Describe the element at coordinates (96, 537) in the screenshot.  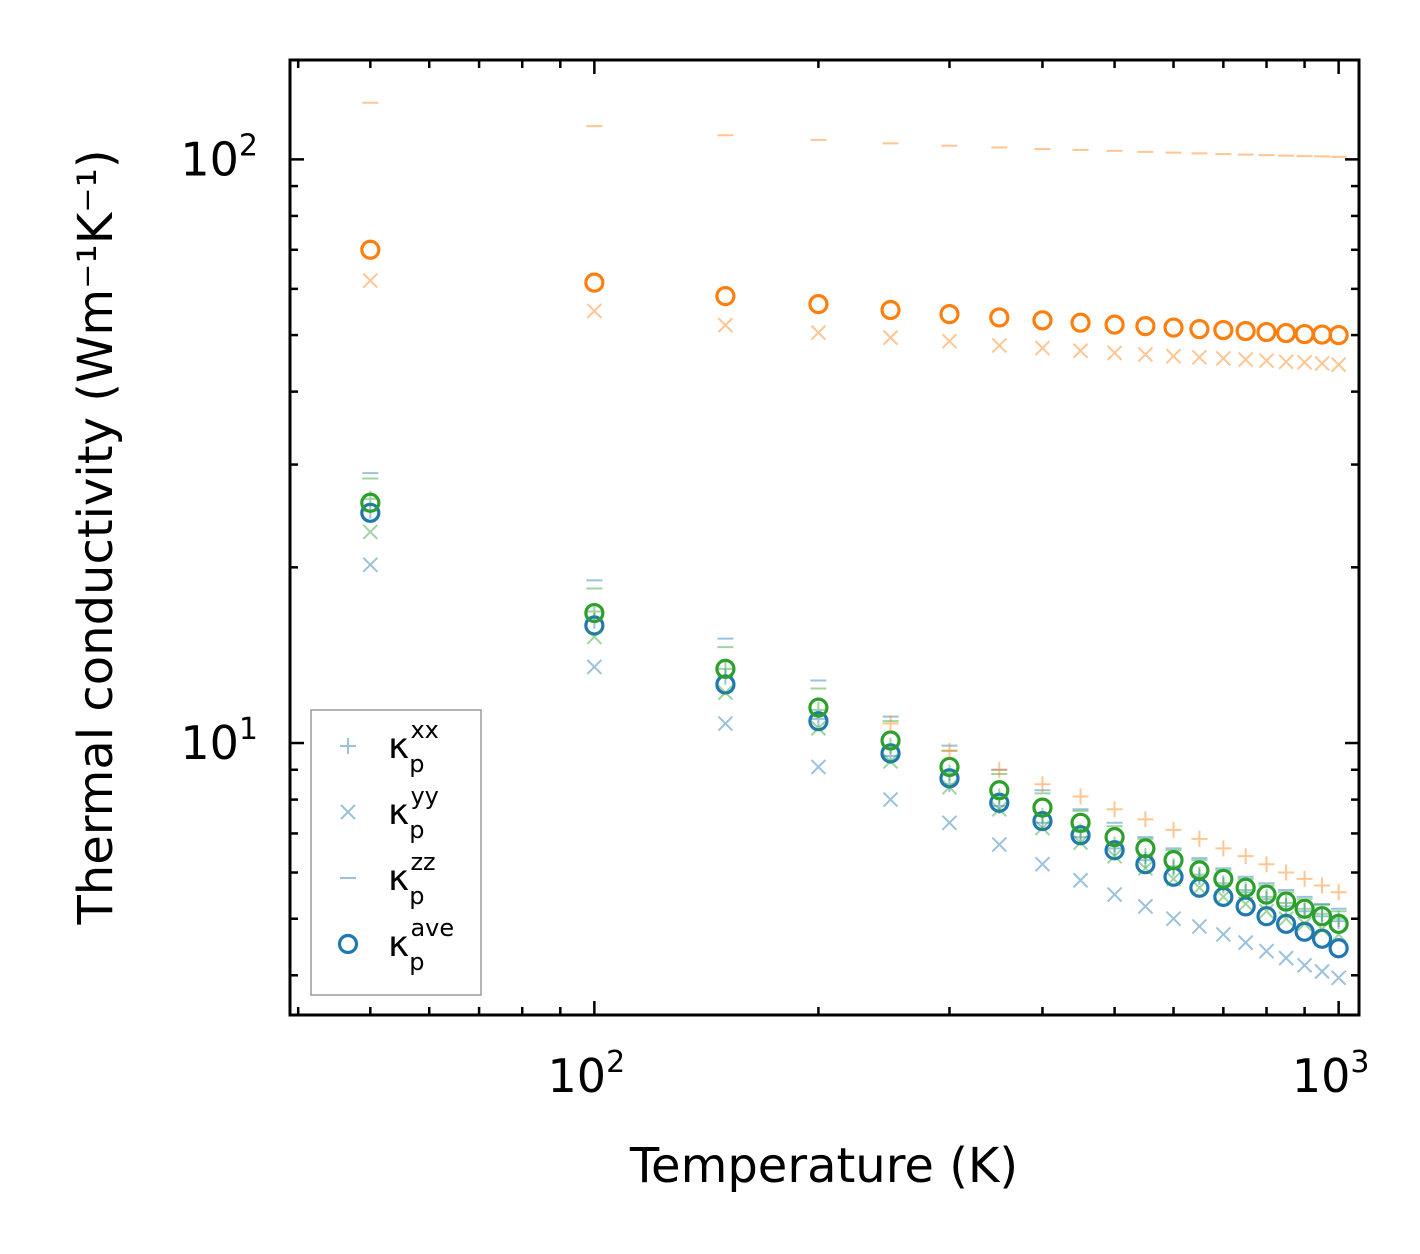
I see `y-axis-title: Thermal conductivity (Wm⁻¹K⁻¹)` at that location.